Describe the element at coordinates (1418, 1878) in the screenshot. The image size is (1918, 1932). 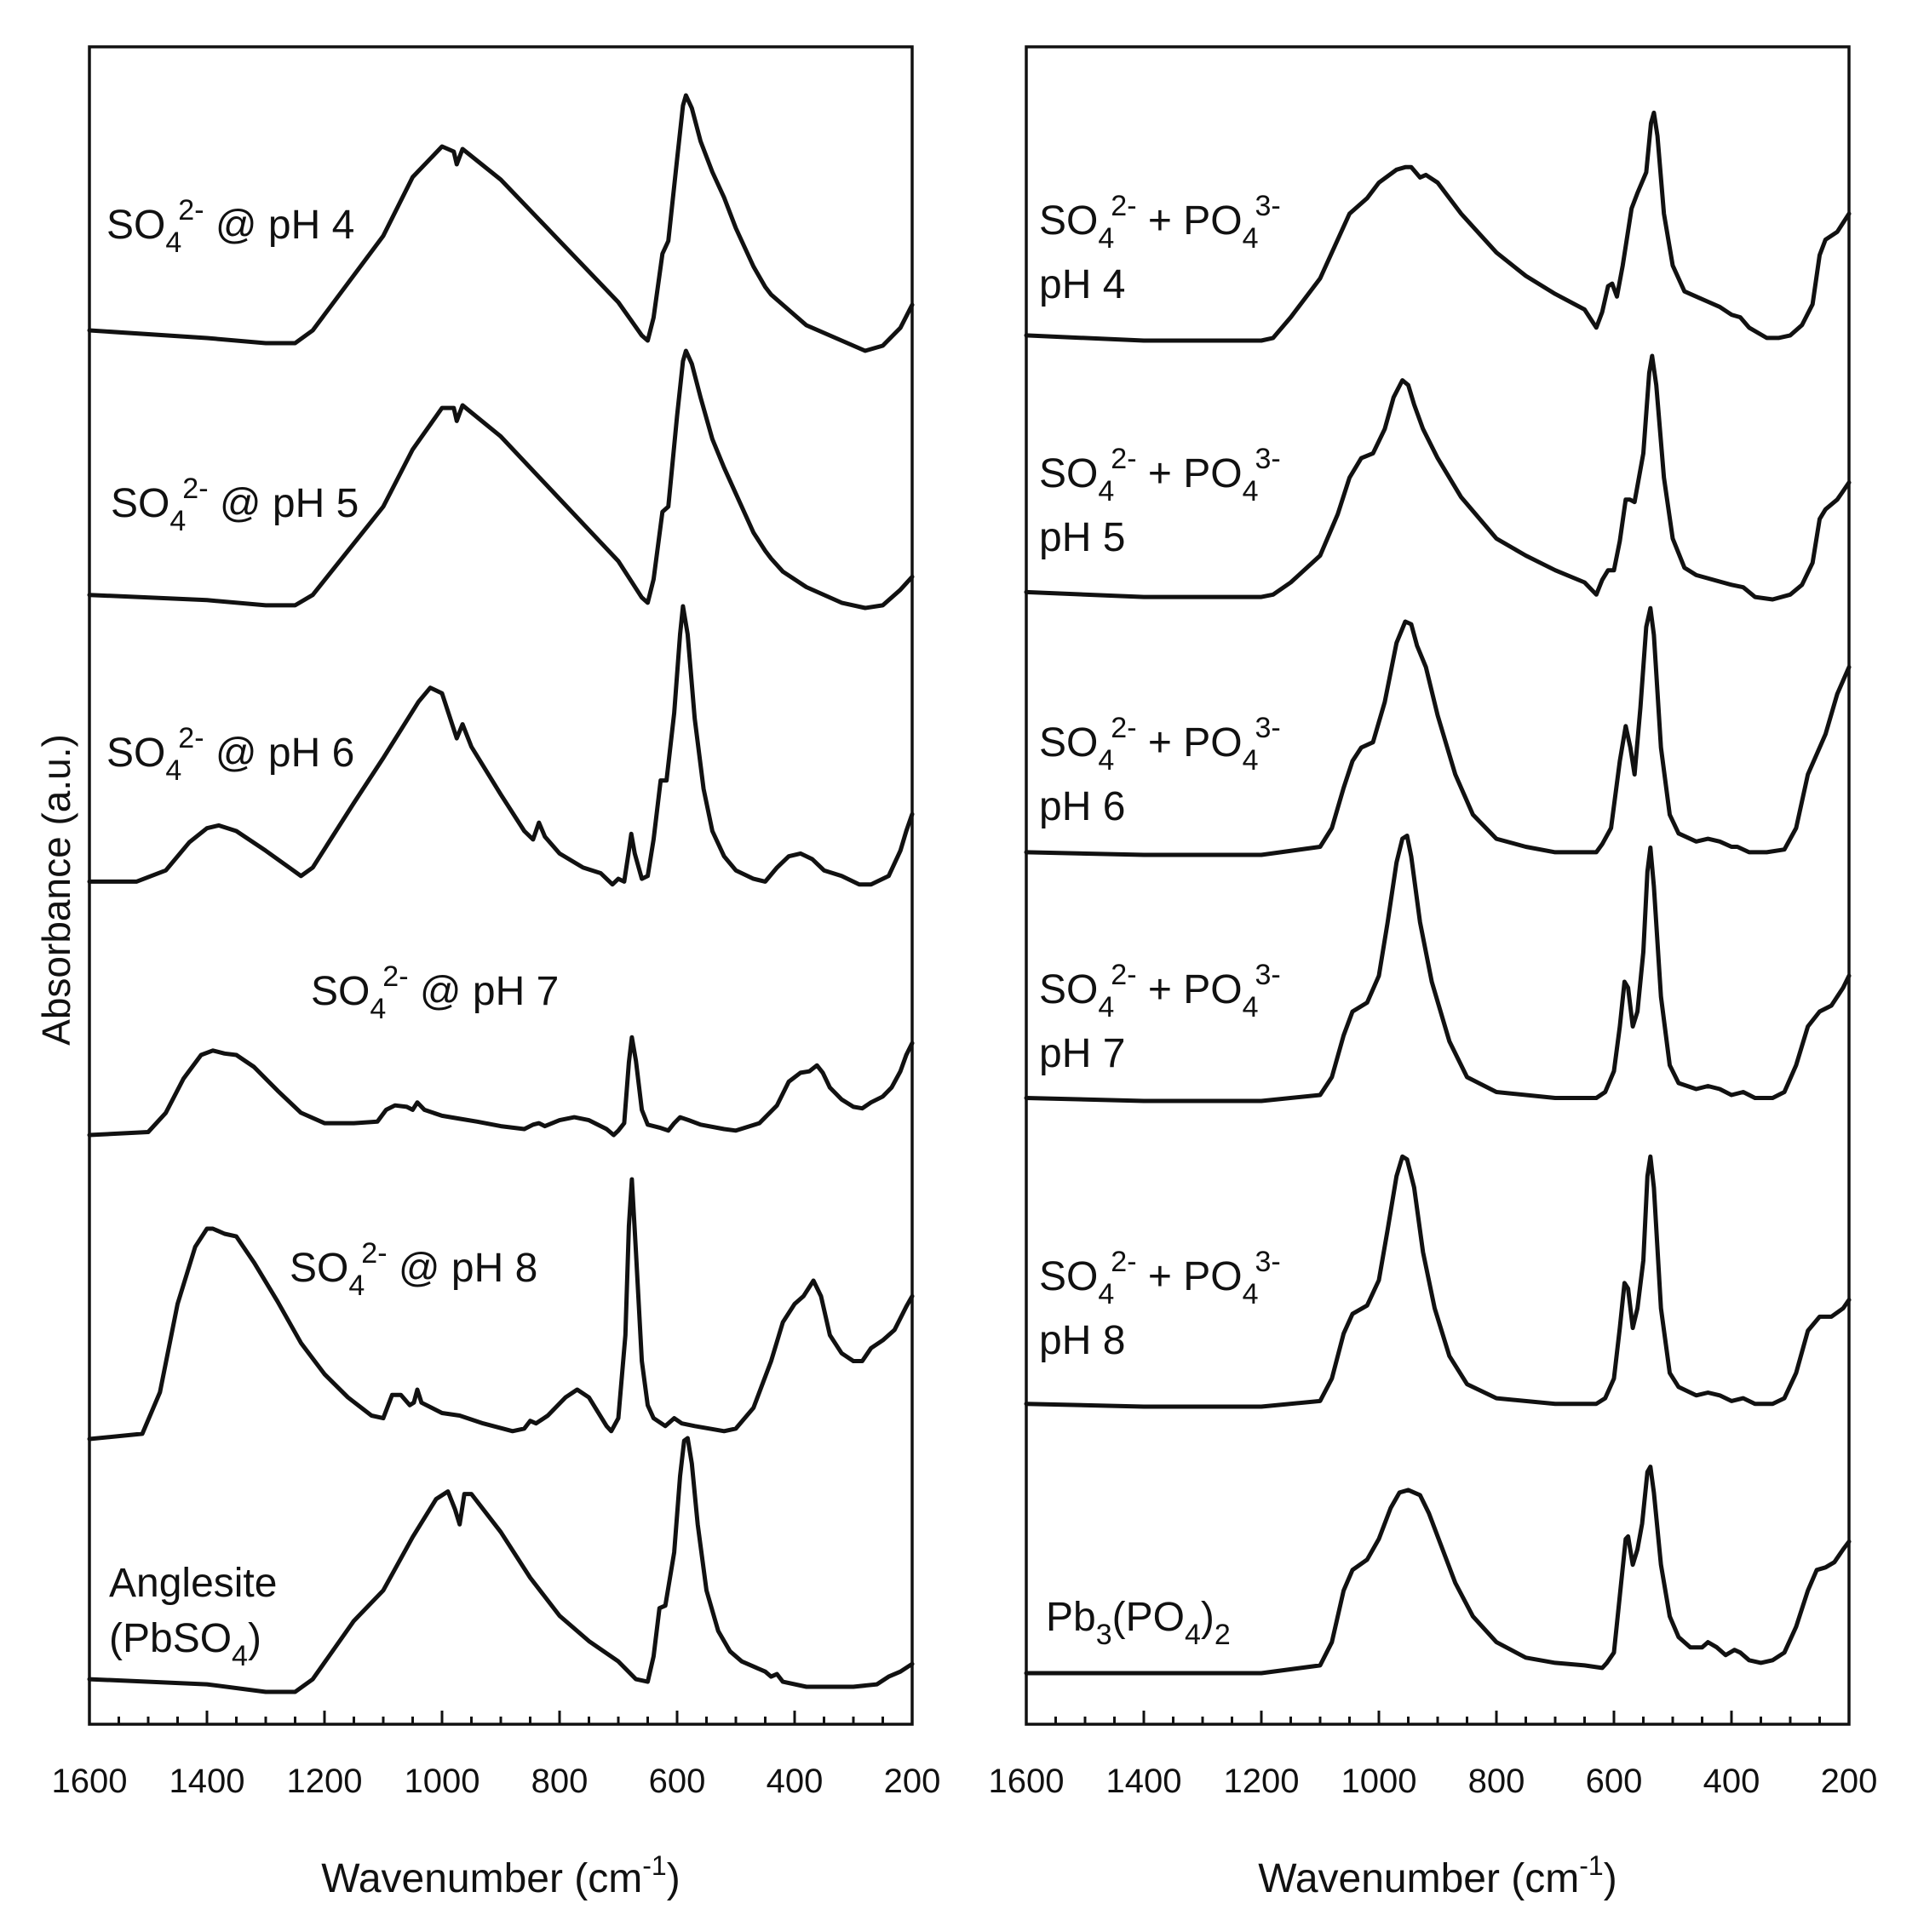
I see `right-x-axis-label-main: Wavenumber (cm` at that location.